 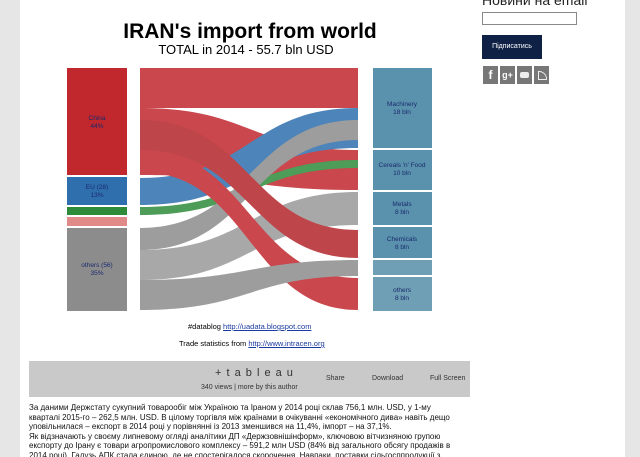 I want to click on blog-link: http://uadata.blogspot.com, so click(x=267, y=326).